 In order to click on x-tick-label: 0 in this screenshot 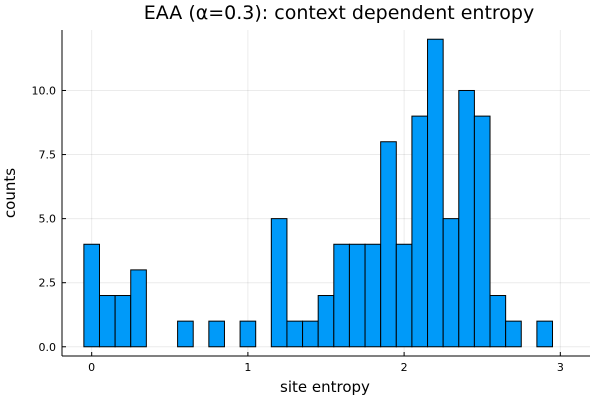, I will do `click(91, 367)`.